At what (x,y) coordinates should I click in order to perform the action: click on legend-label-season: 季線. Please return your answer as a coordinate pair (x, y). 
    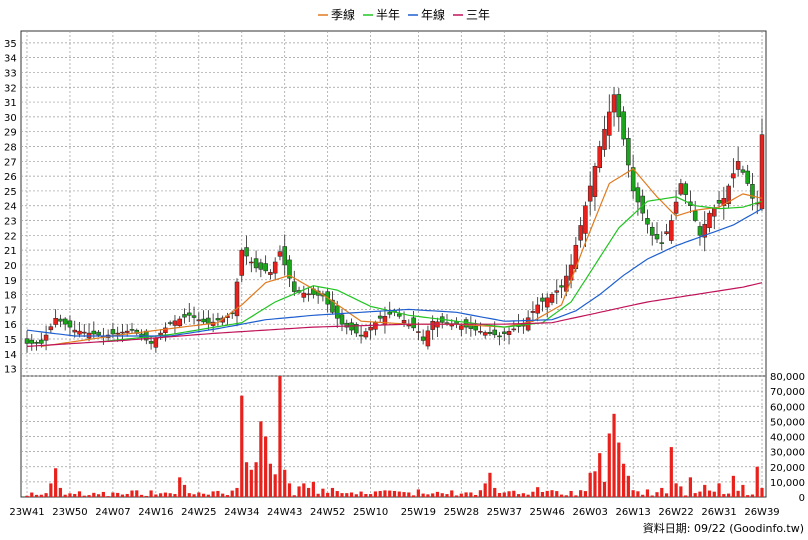
    Looking at the image, I should click on (343, 14).